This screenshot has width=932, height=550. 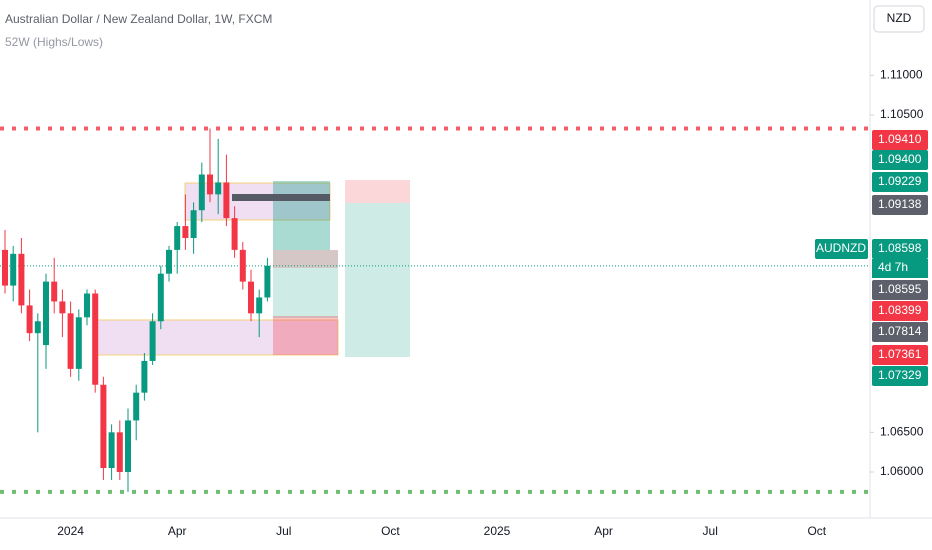 What do you see at coordinates (377, 191) in the screenshot?
I see `position2-stop` at bounding box center [377, 191].